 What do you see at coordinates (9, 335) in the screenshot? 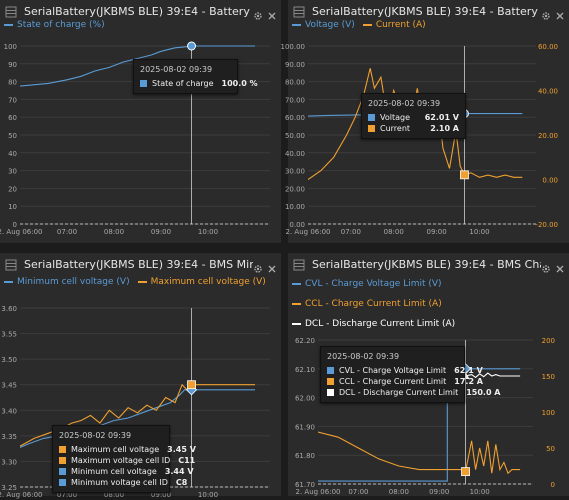
I see `y-tick-label: 3.55` at bounding box center [9, 335].